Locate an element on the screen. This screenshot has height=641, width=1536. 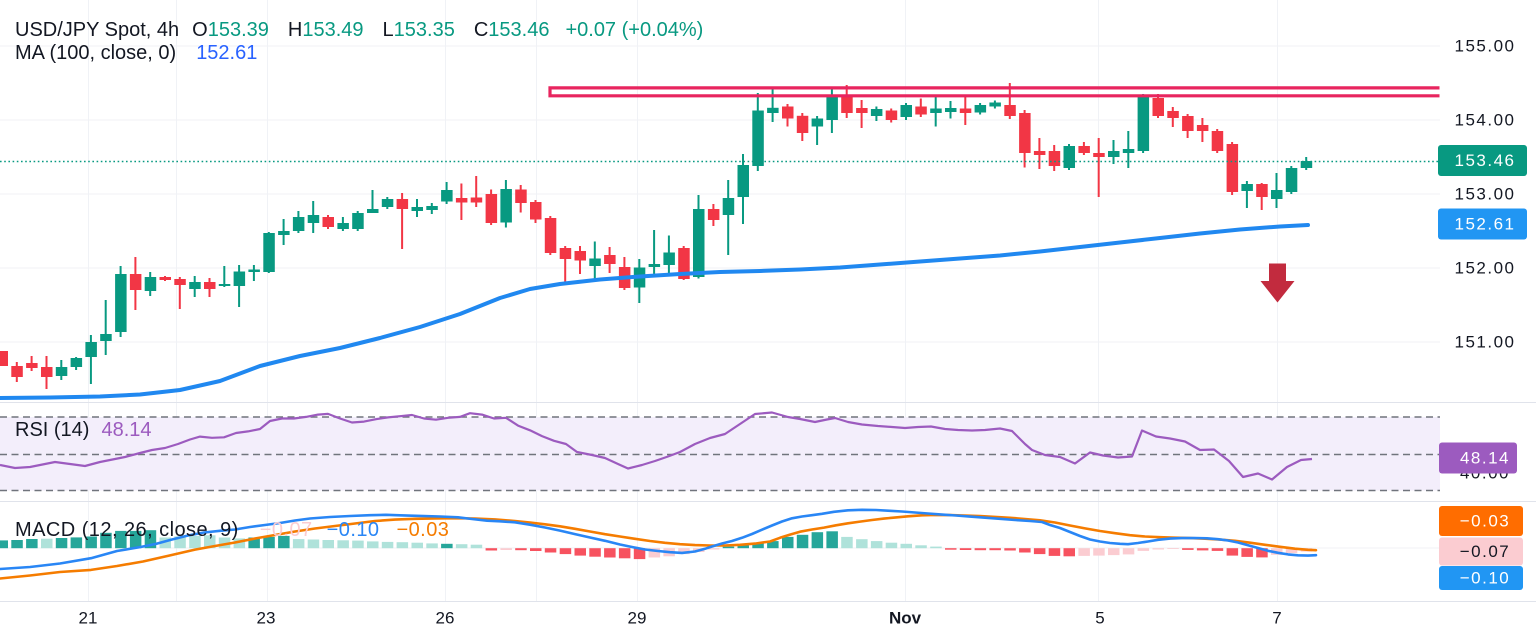
svg-text: 151.00 is located at coordinates (1485, 342).